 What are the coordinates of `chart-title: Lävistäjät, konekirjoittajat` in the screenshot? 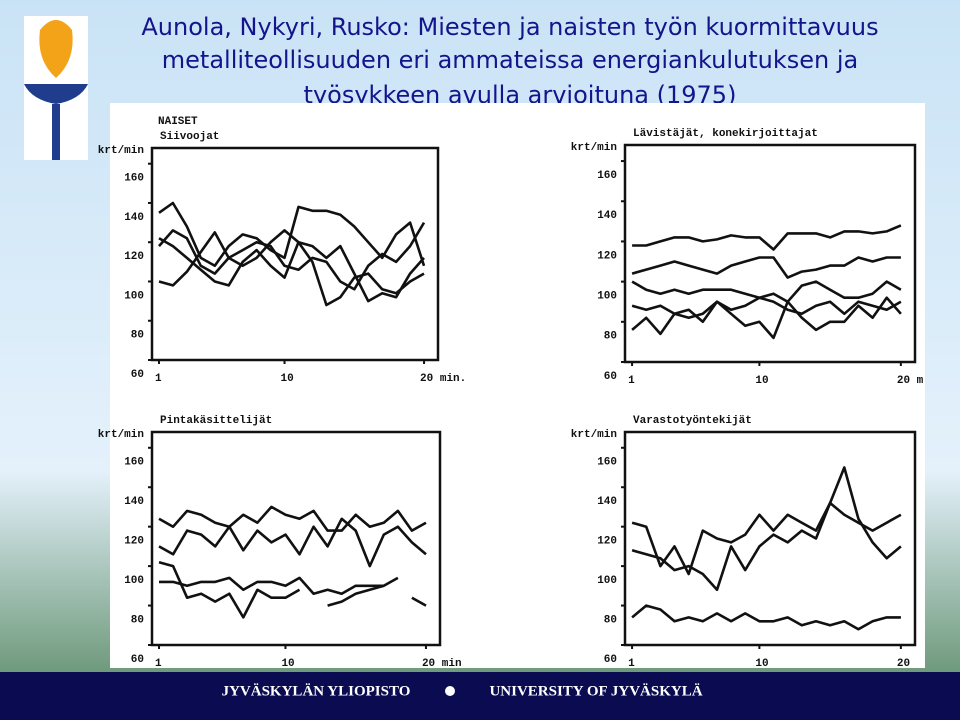 It's located at (725, 134).